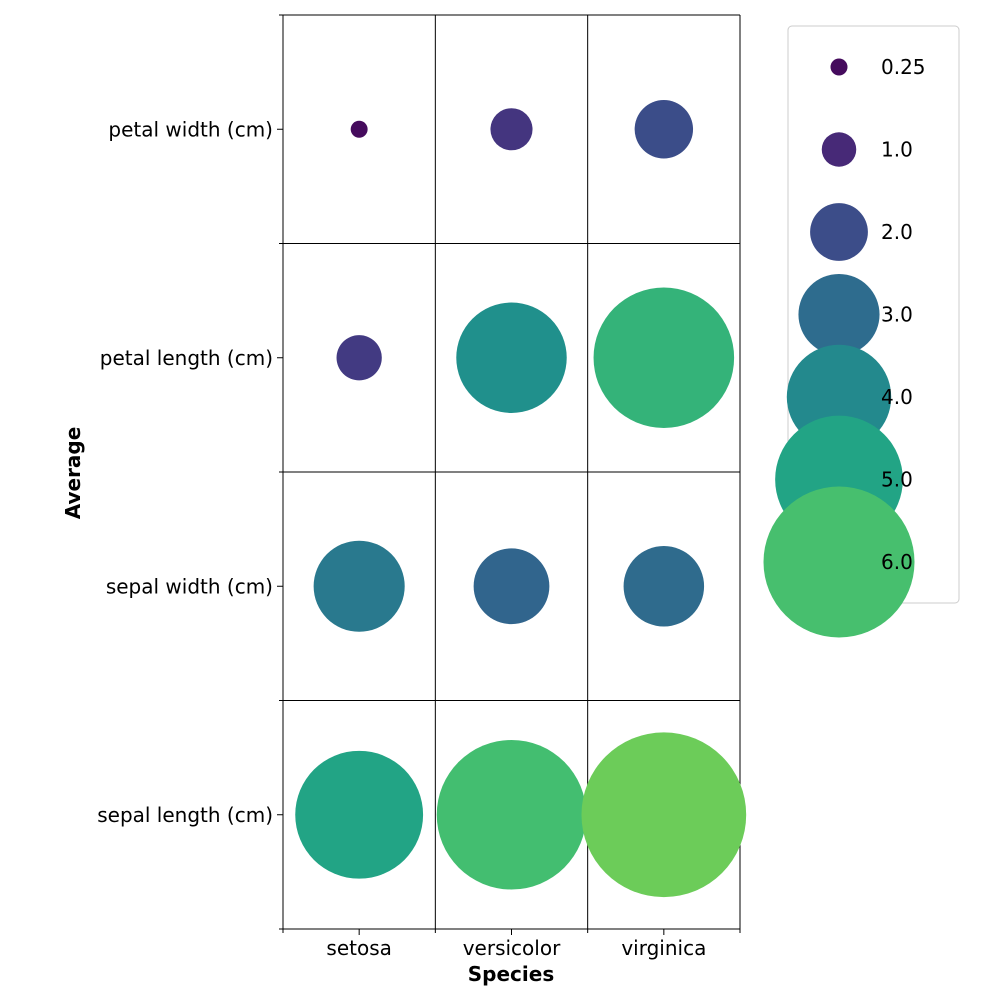  I want to click on bubble-versicolor-sepal-width, so click(511, 586).